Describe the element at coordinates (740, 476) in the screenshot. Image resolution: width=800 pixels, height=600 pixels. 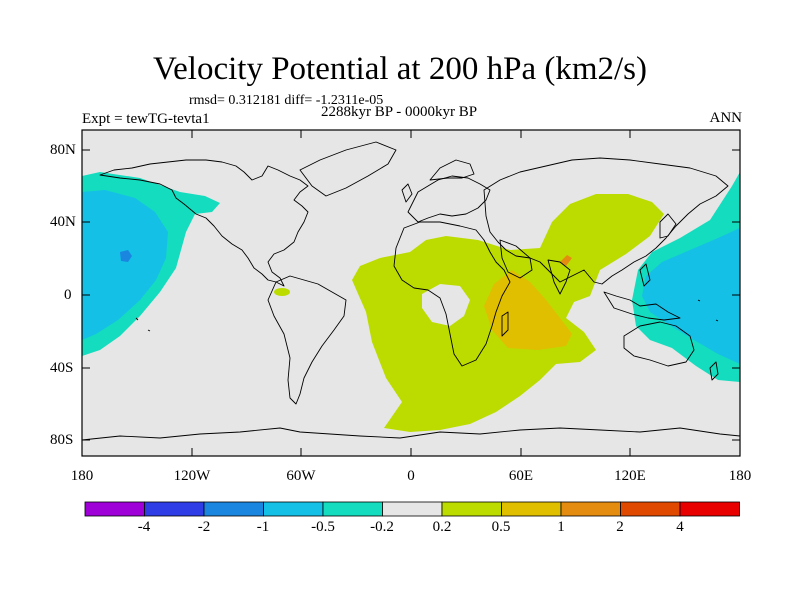
I see `lon-label-180e: 180` at that location.